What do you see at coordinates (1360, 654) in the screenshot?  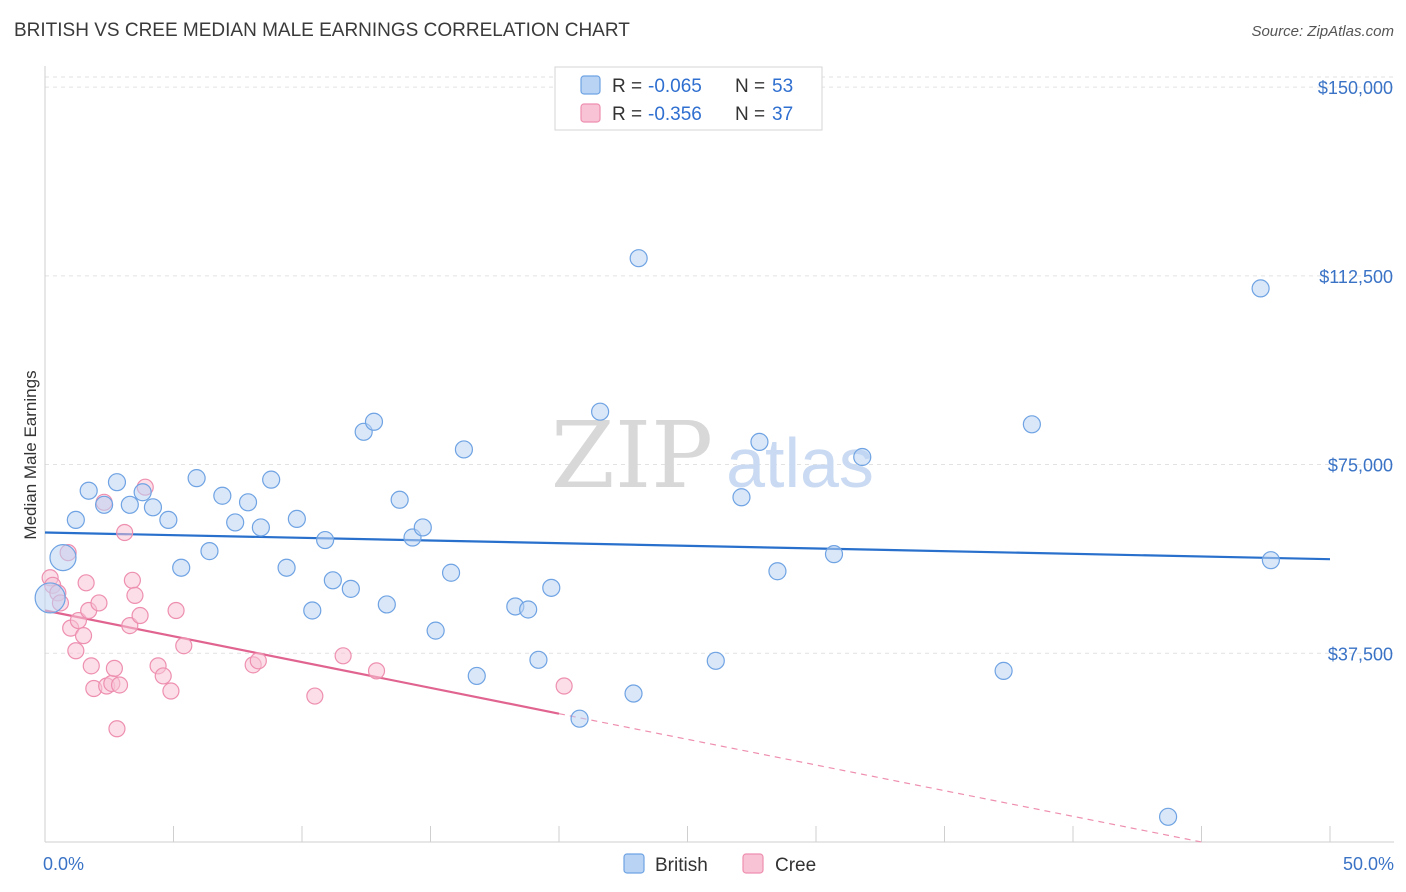 I see `y-tick-label-0: $37,500` at bounding box center [1360, 654].